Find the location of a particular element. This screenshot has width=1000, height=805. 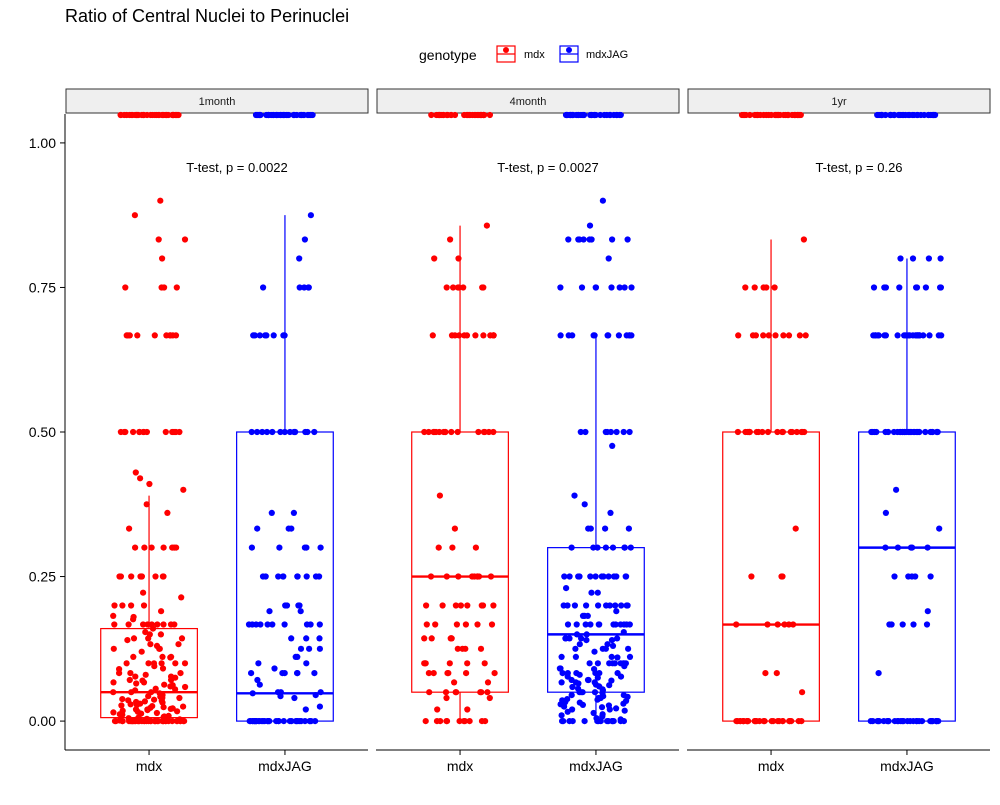

x-tick-label: mdxJAG is located at coordinates (596, 766).